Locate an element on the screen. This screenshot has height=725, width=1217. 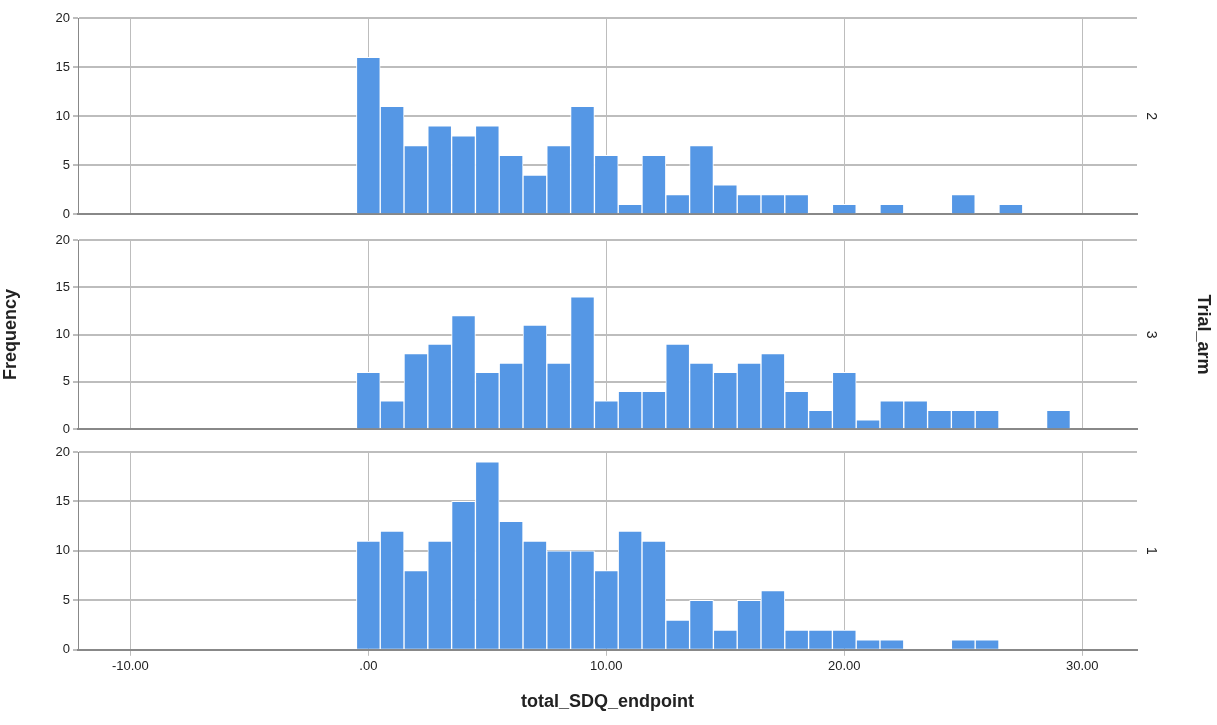
text: 2 is located at coordinates (1152, 116).